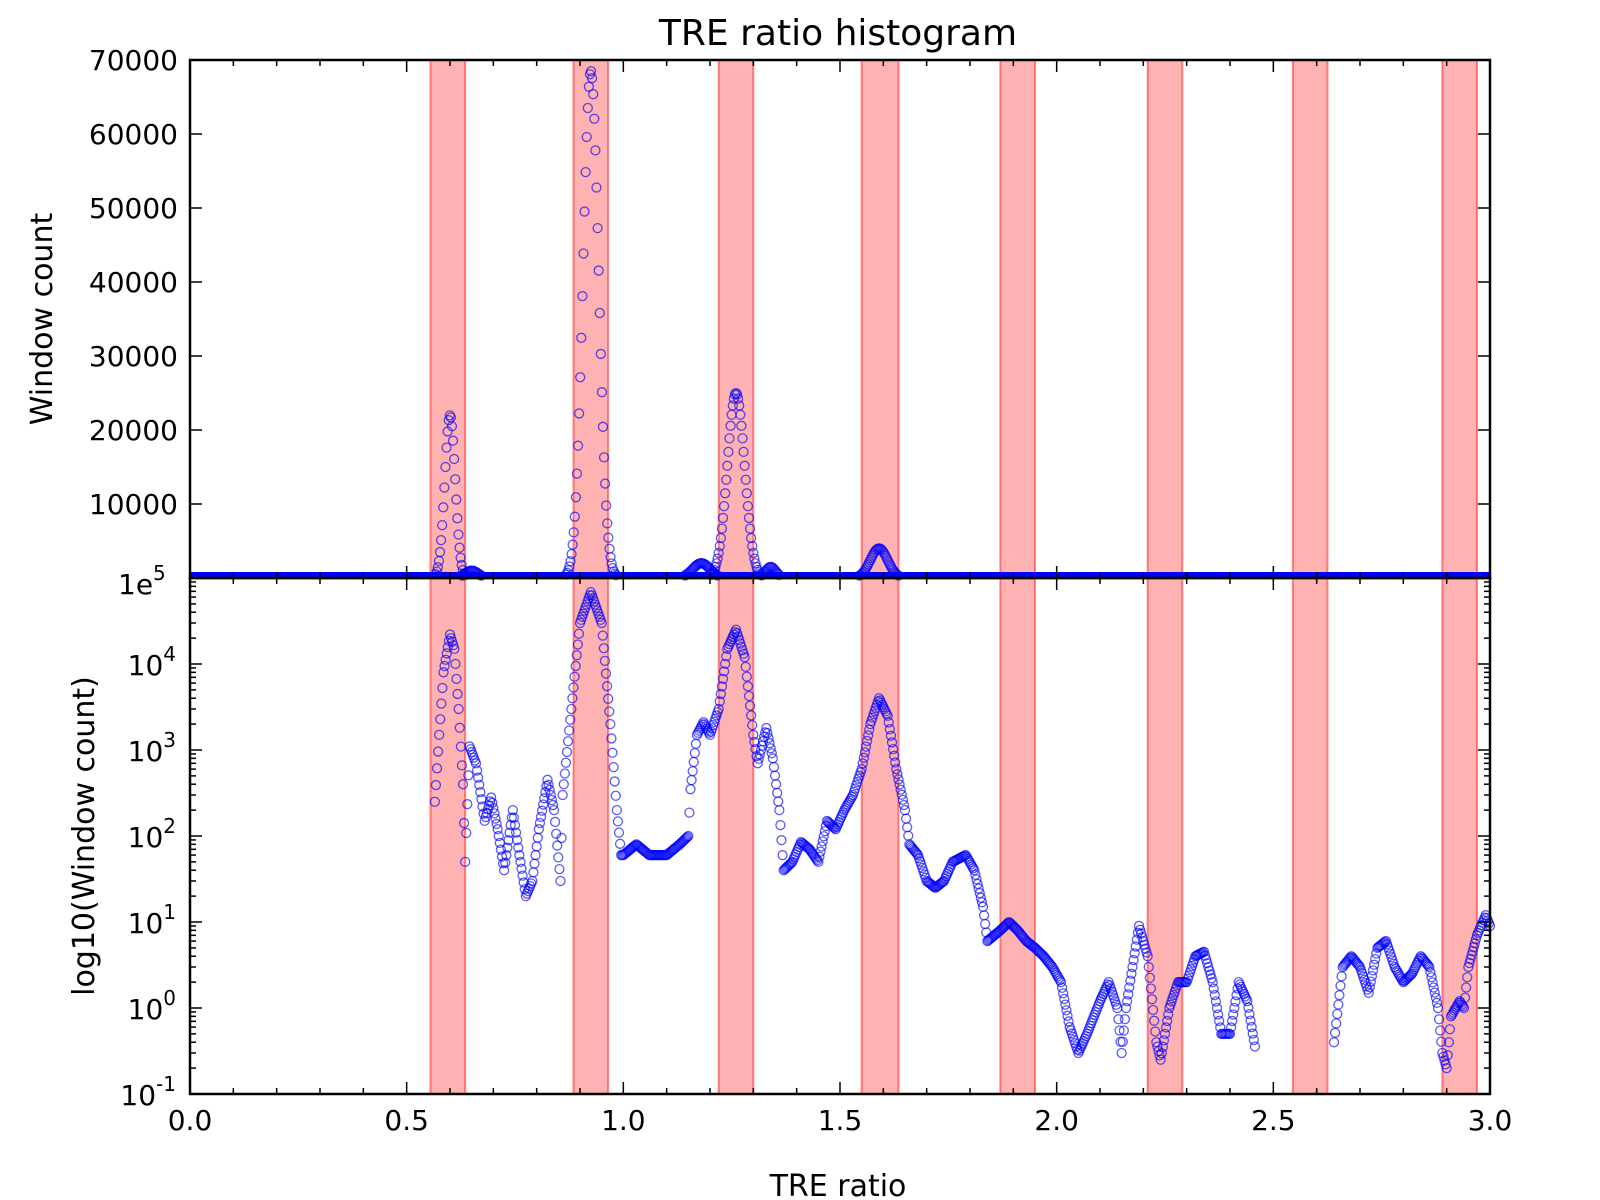 This screenshot has width=1600, height=1200. What do you see at coordinates (623, 1120) in the screenshot?
I see `x-tick-label: 1.0` at bounding box center [623, 1120].